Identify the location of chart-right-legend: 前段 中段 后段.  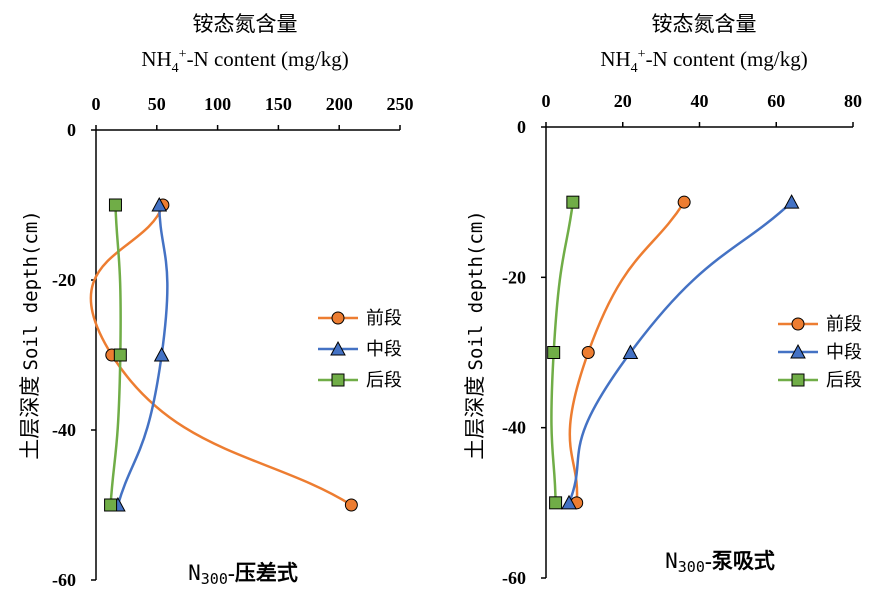
(820, 352).